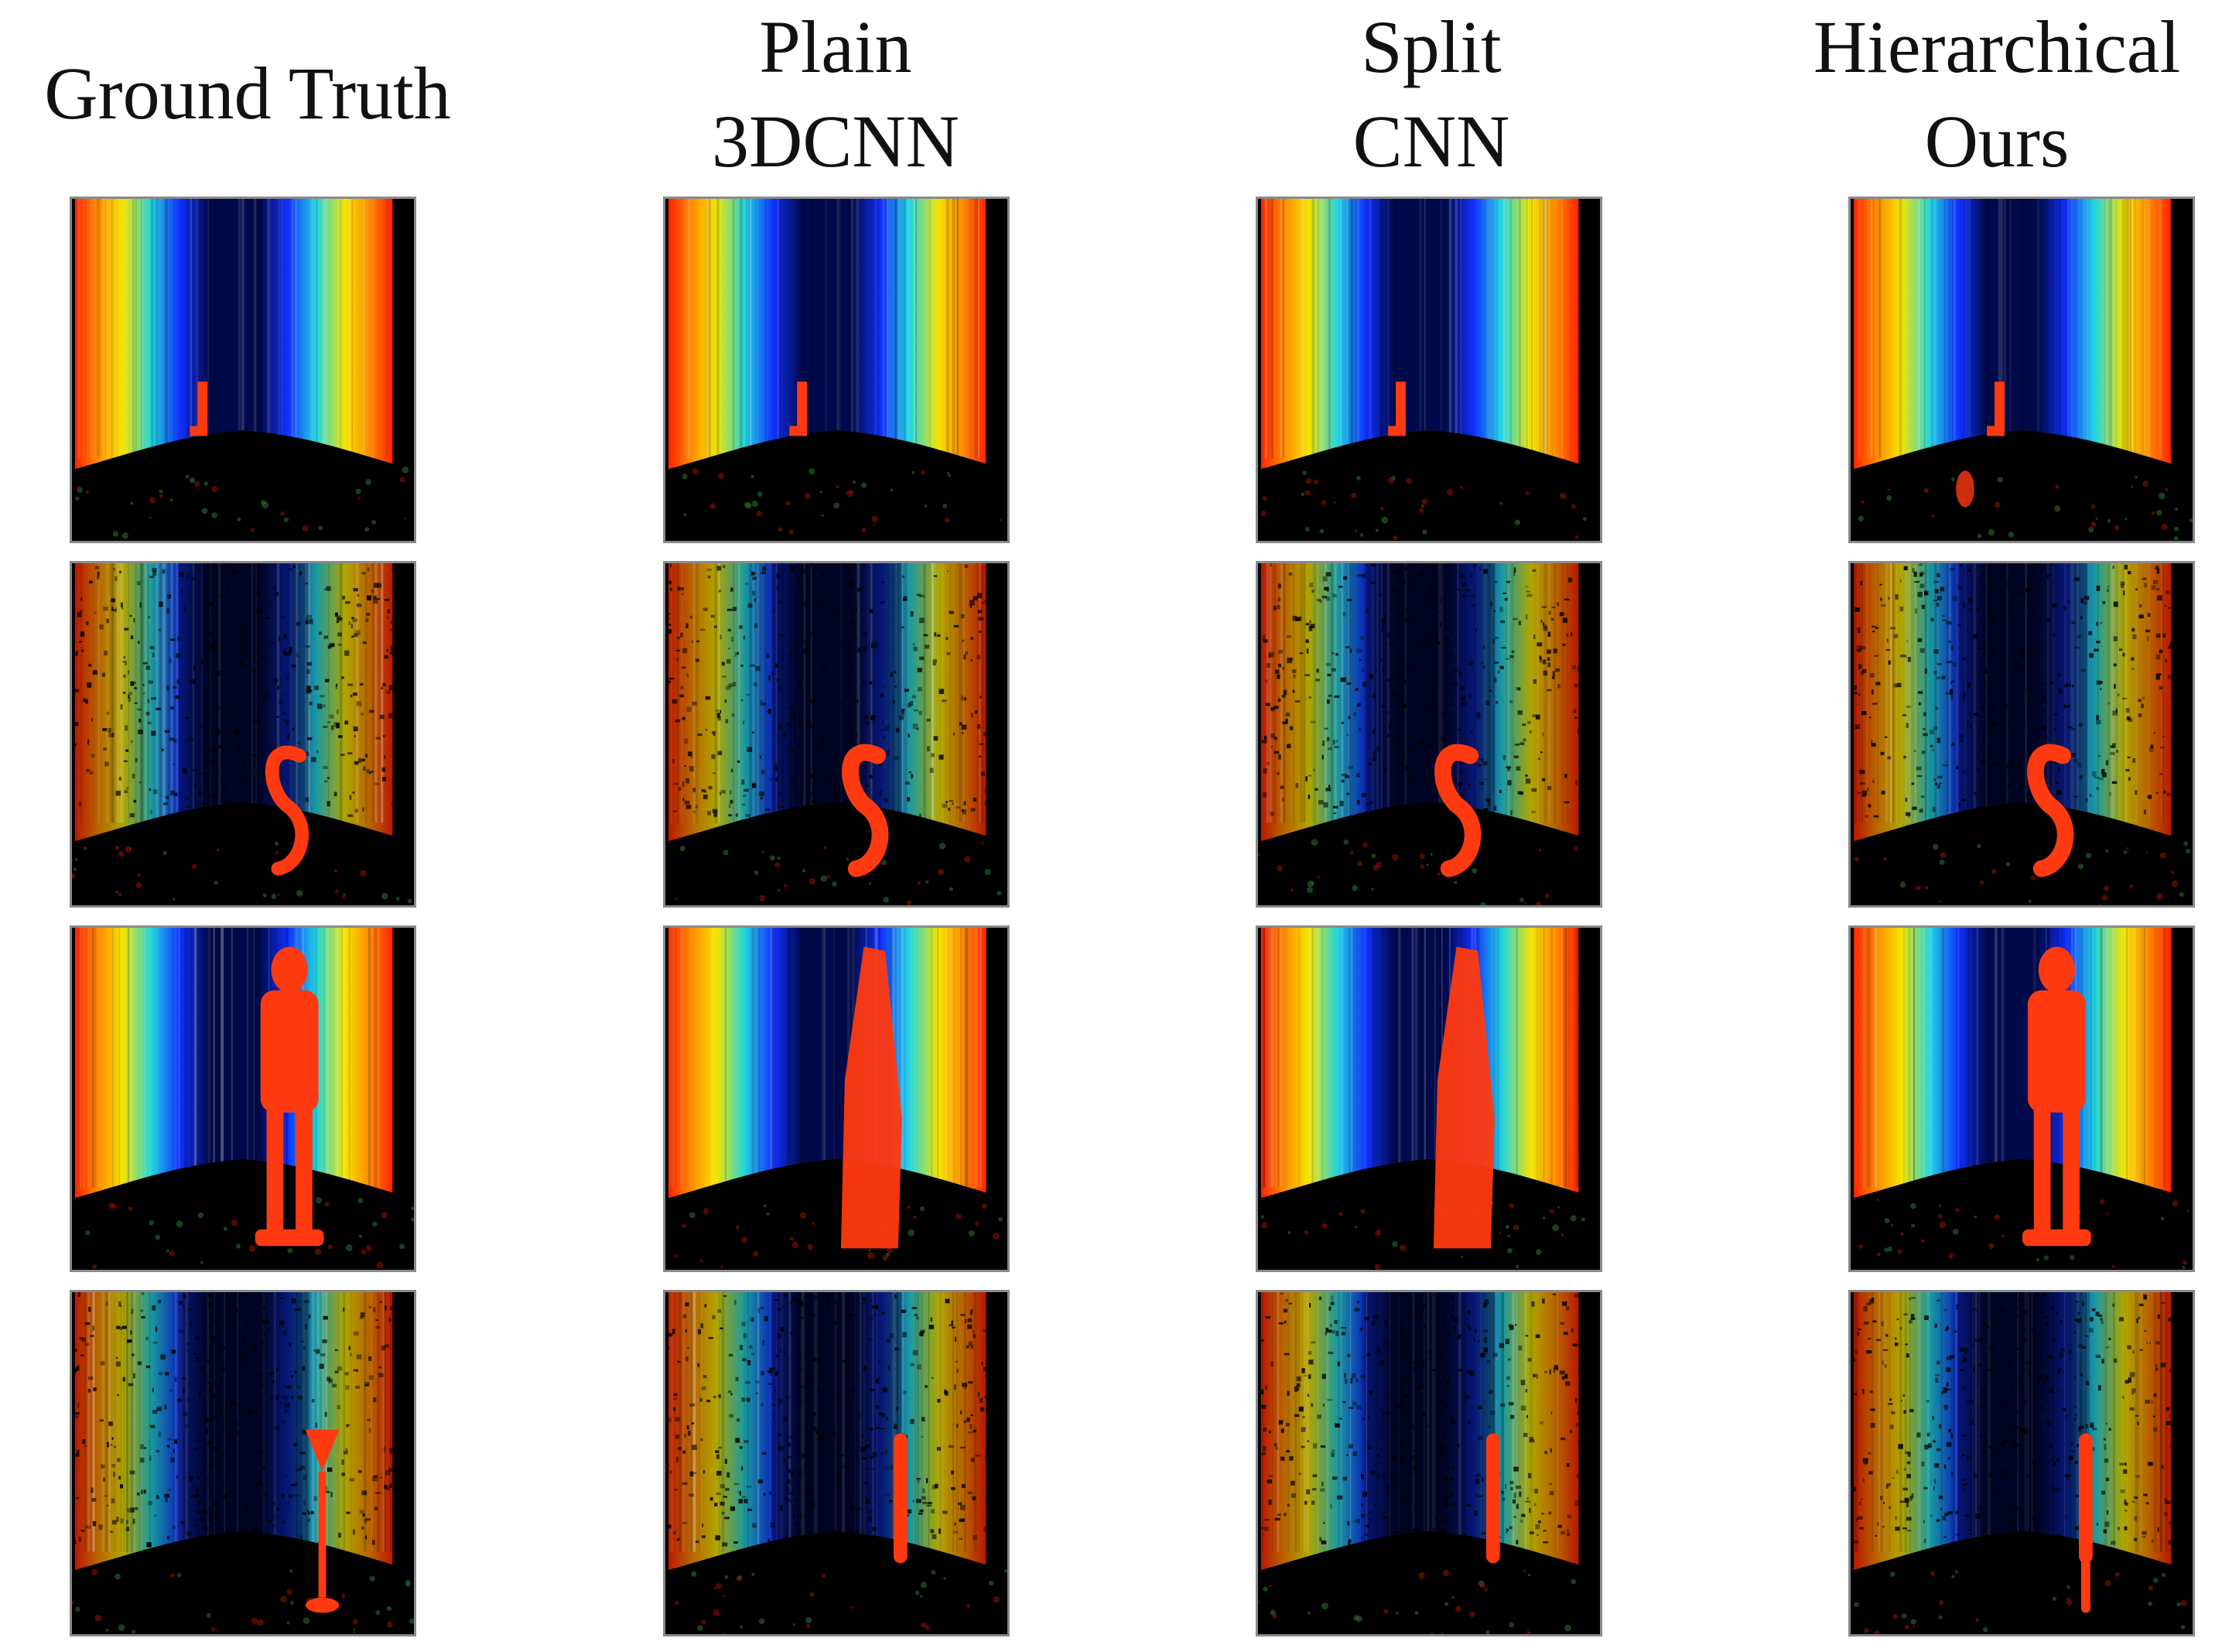  Describe the element at coordinates (1997, 47) in the screenshot. I see `column-header-line-1: Hierarchical` at that location.